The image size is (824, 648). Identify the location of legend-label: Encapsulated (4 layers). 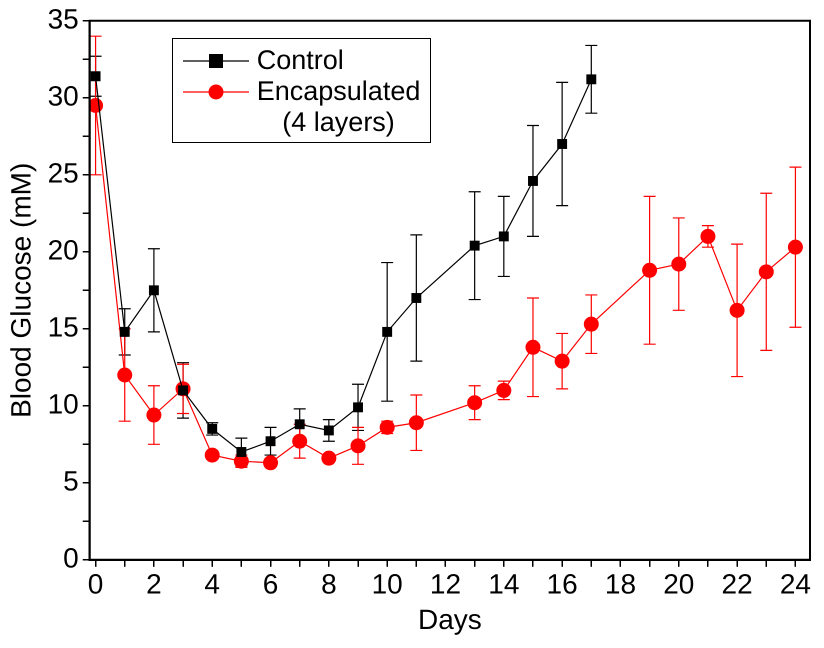
(338, 107).